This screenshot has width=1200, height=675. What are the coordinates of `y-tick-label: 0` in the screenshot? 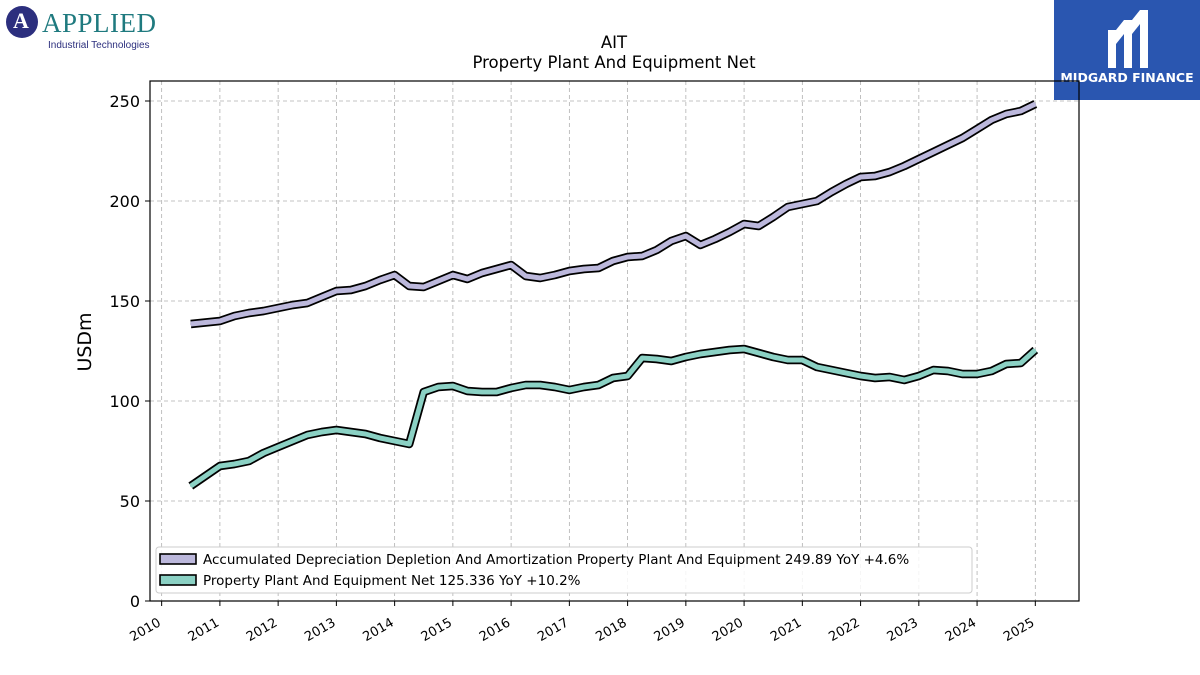 It's located at (135, 601).